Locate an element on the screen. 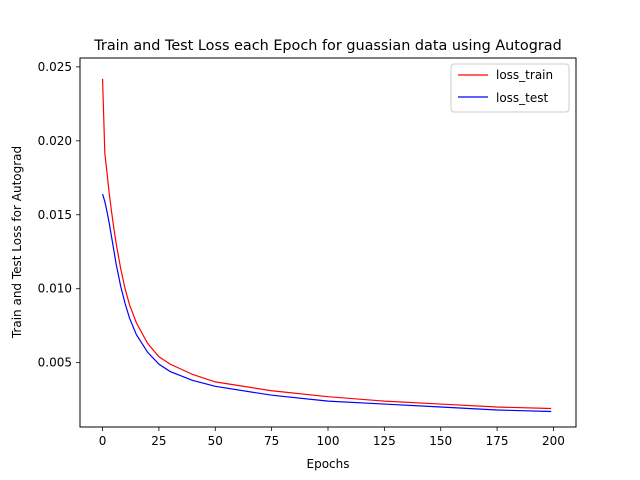 The width and height of the screenshot is (640, 480). y-tick-label: 0.025 is located at coordinates (55, 67).